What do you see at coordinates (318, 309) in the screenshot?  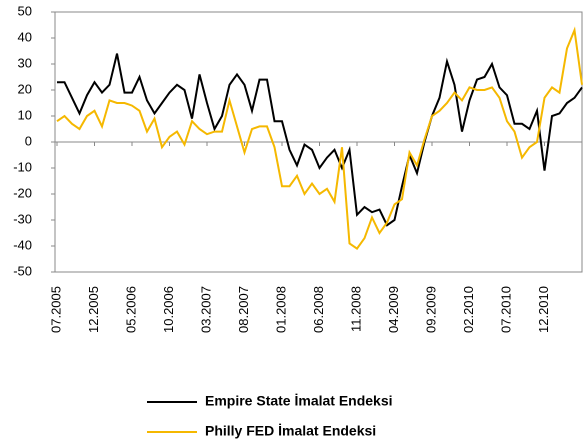 I see `x-tick-label: 06.2008` at bounding box center [318, 309].